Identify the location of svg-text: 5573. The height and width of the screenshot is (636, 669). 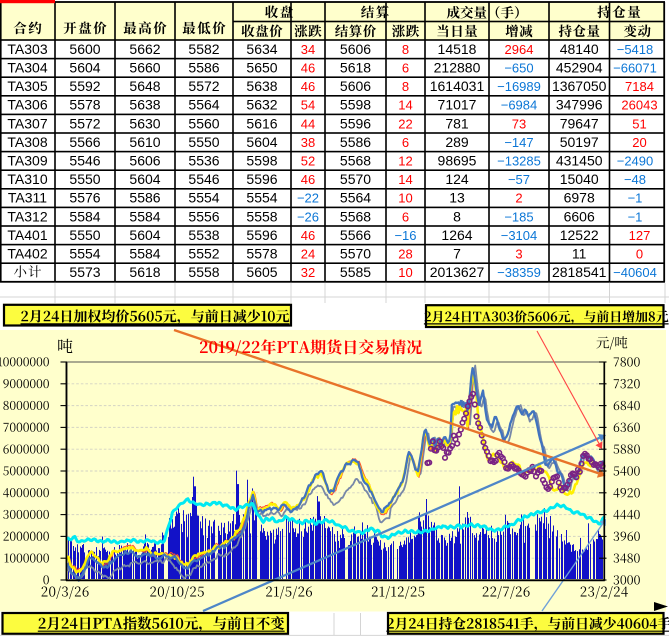
(84, 272).